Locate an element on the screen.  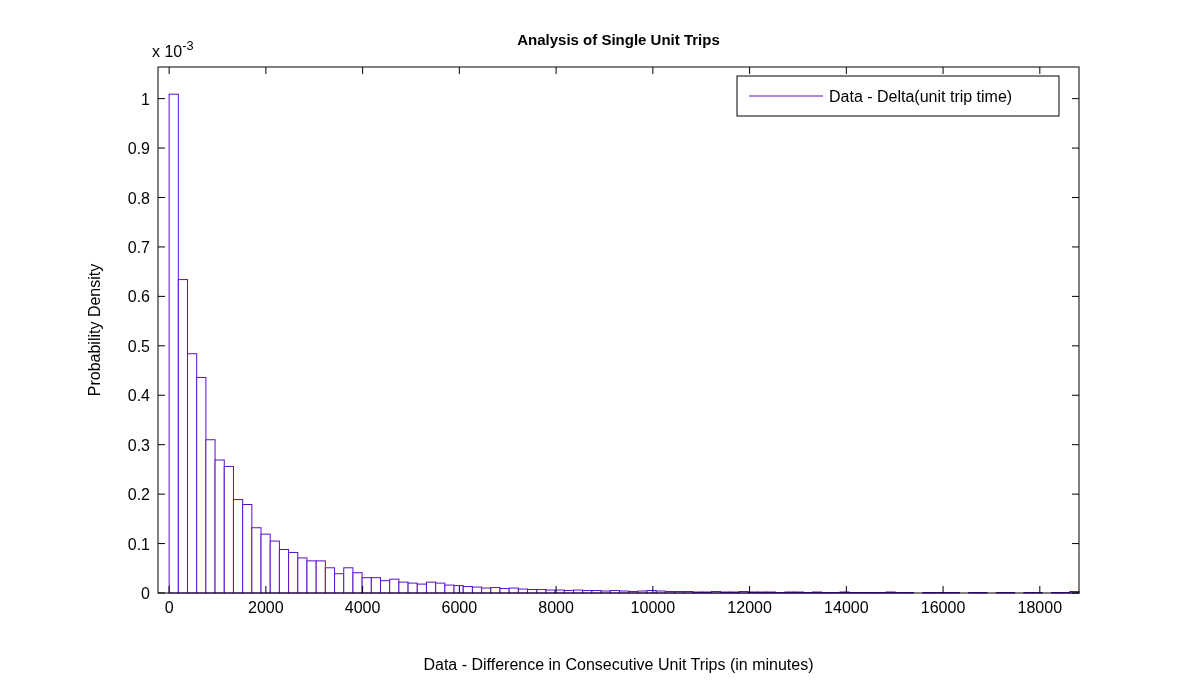
y-tick-label: 0.9 is located at coordinates (139, 149).